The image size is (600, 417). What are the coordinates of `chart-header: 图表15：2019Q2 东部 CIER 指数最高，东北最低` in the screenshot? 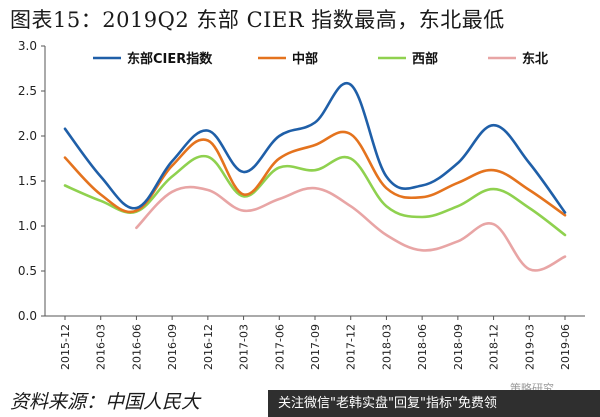 It's located at (300, 19).